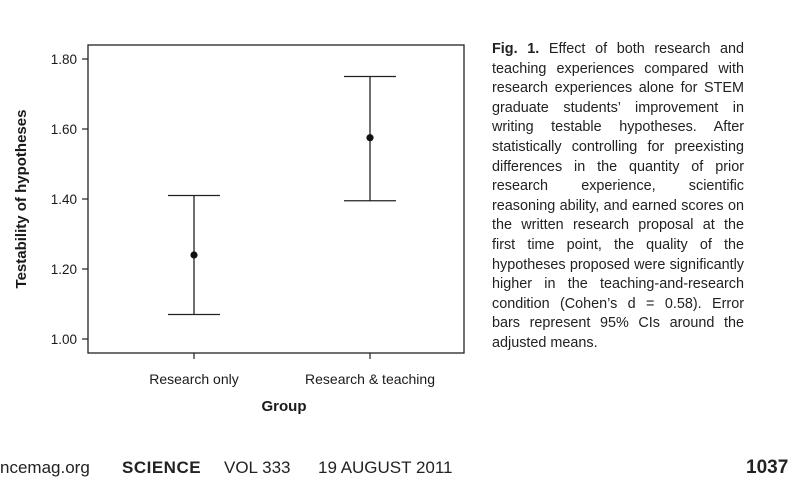  Describe the element at coordinates (370, 379) in the screenshot. I see `x-tick-label: Research & teaching` at that location.